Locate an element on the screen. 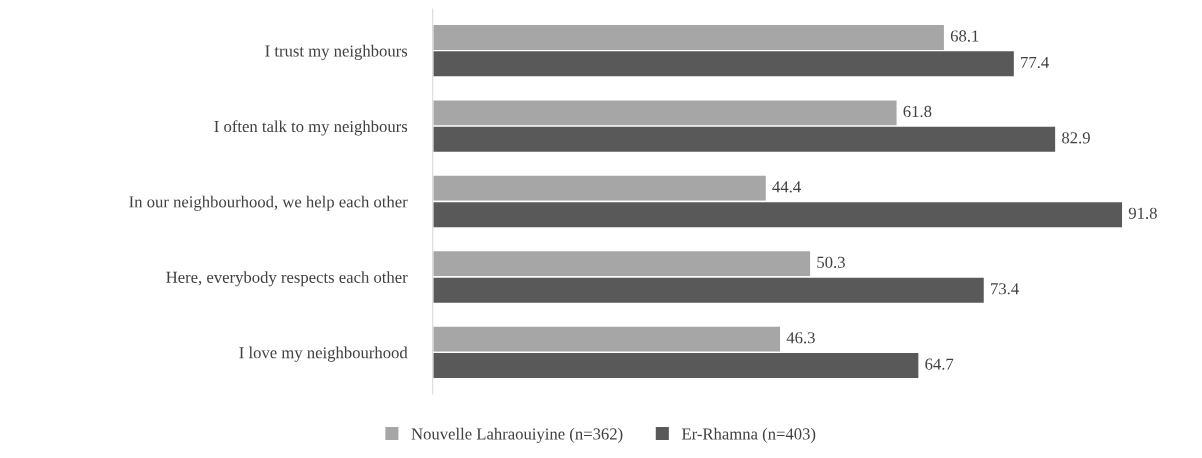 This screenshot has height=458, width=1202. data-label: 50.3 is located at coordinates (831, 262).